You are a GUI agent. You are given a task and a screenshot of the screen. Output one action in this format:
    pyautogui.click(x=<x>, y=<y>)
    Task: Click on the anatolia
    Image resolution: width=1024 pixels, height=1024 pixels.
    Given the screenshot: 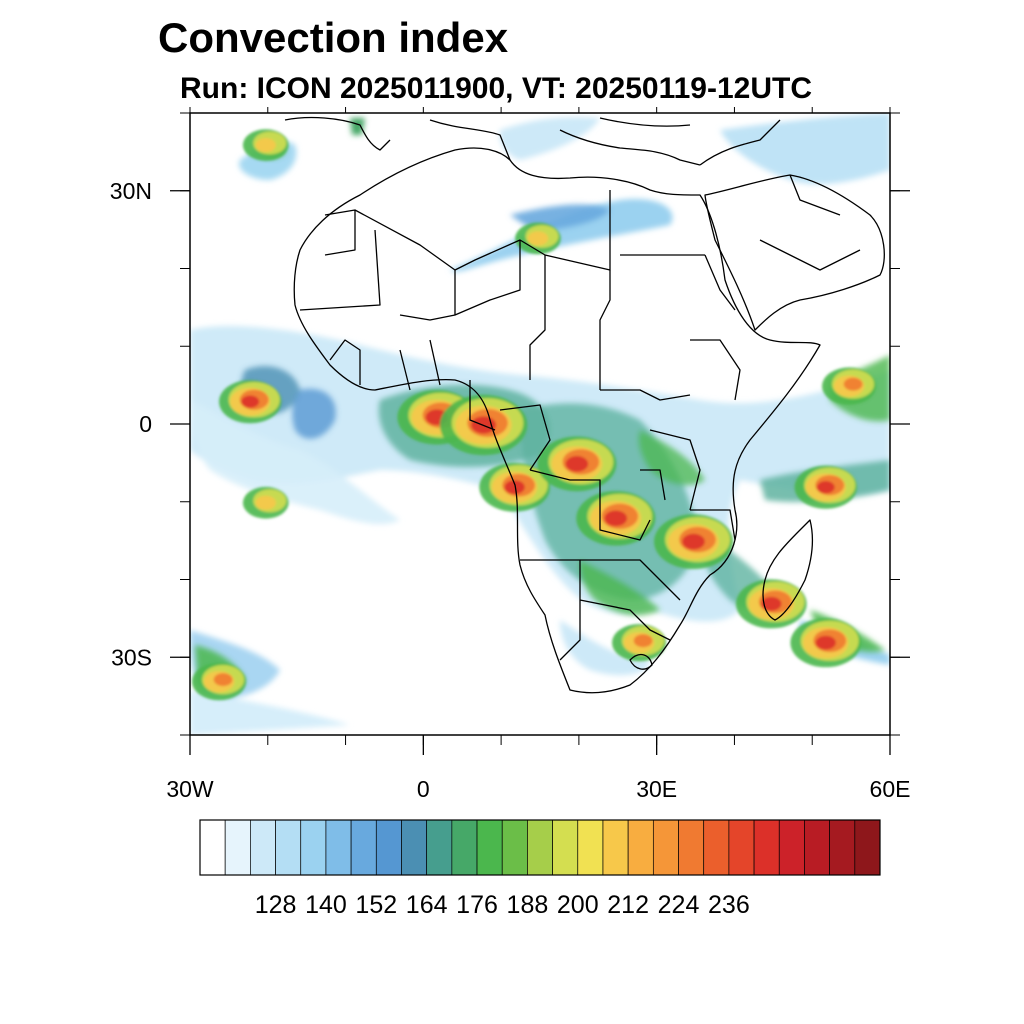 What is the action you would take?
    pyautogui.click(x=645, y=122)
    